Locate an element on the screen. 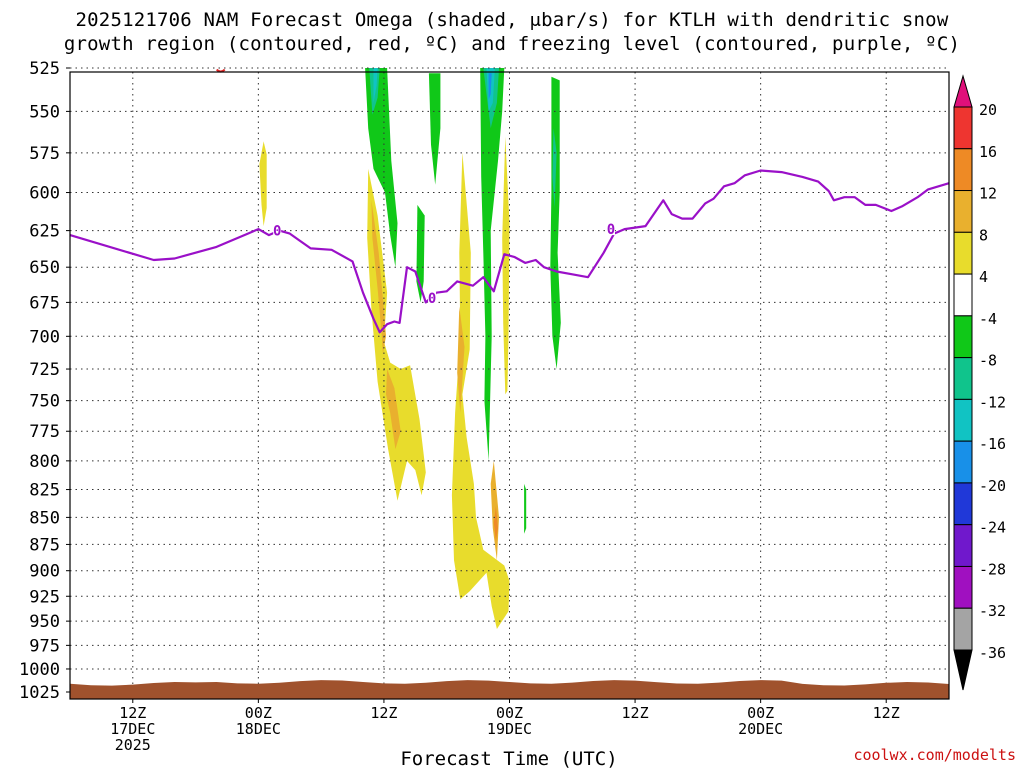 The width and height of the screenshot is (1024, 768). colorbar-level-label: -16 is located at coordinates (992, 444).